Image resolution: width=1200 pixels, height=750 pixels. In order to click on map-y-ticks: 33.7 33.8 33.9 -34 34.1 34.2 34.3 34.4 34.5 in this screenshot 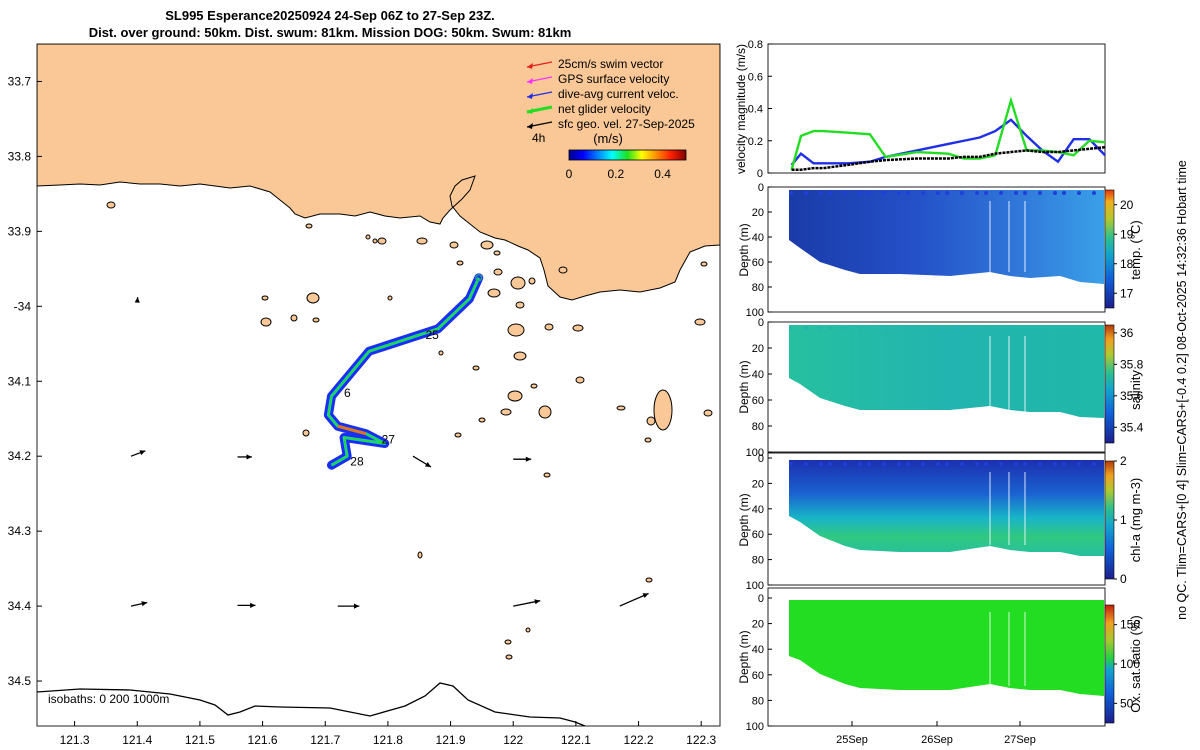, I will do `click(25, 381)`.